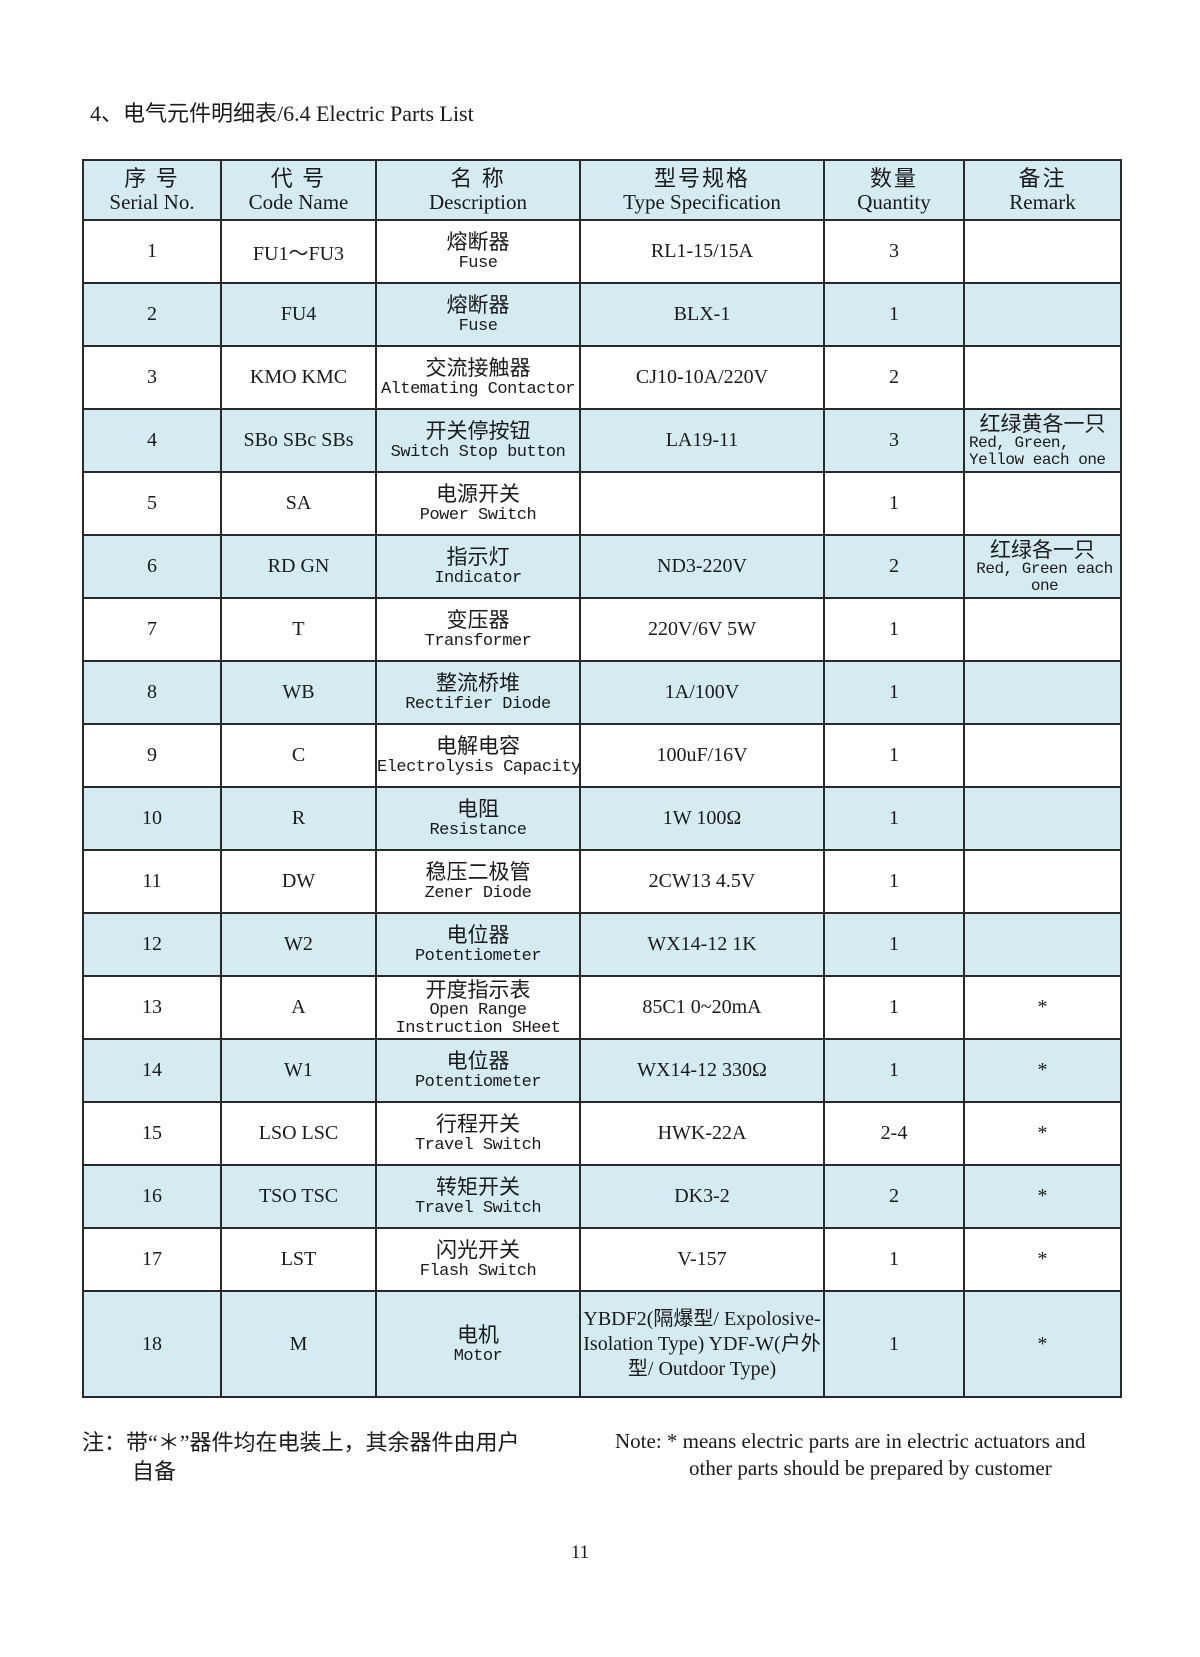 This screenshot has width=1200, height=1657. Describe the element at coordinates (298, 440) in the screenshot. I see `cell-code-name: SBo SBc SBs` at that location.